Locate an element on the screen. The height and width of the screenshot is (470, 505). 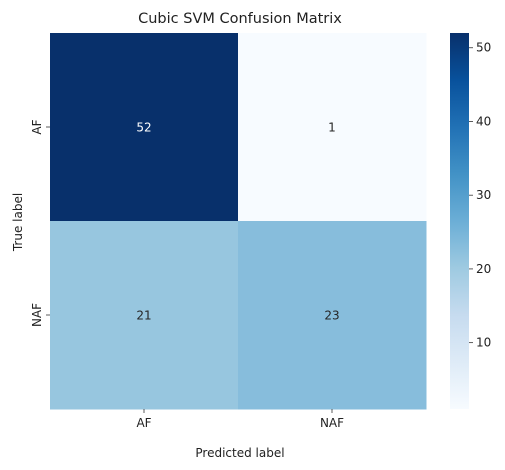
colorbar-gradient is located at coordinates (459, 221).